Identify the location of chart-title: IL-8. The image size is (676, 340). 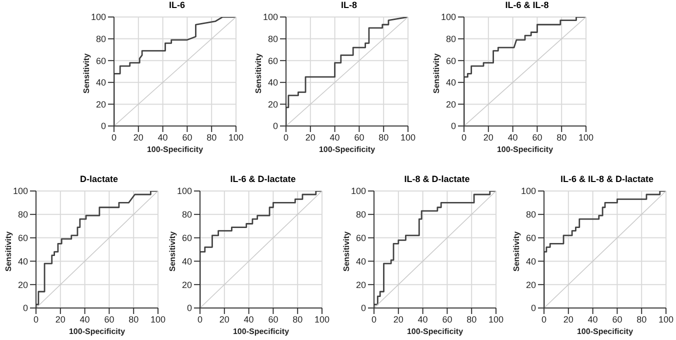
(349, 5).